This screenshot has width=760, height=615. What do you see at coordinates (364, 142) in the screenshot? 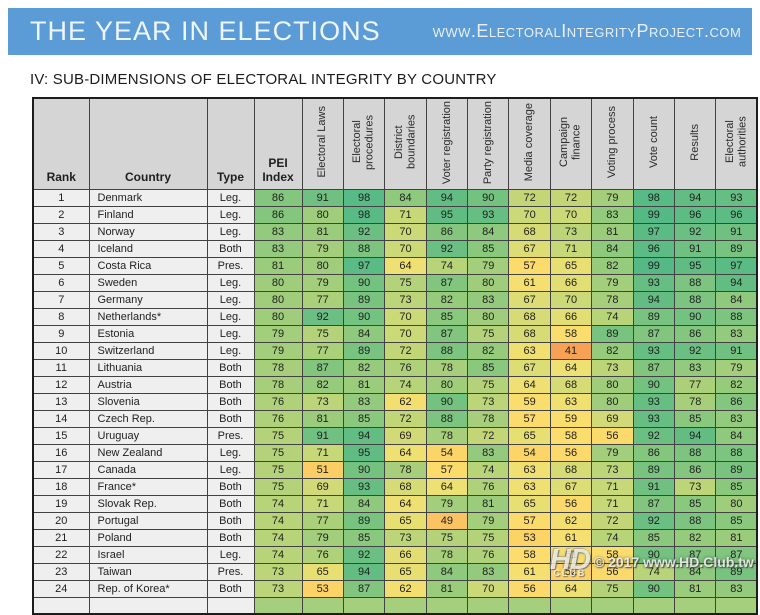
I see `col-header-label: Electoral procedures` at bounding box center [364, 142].